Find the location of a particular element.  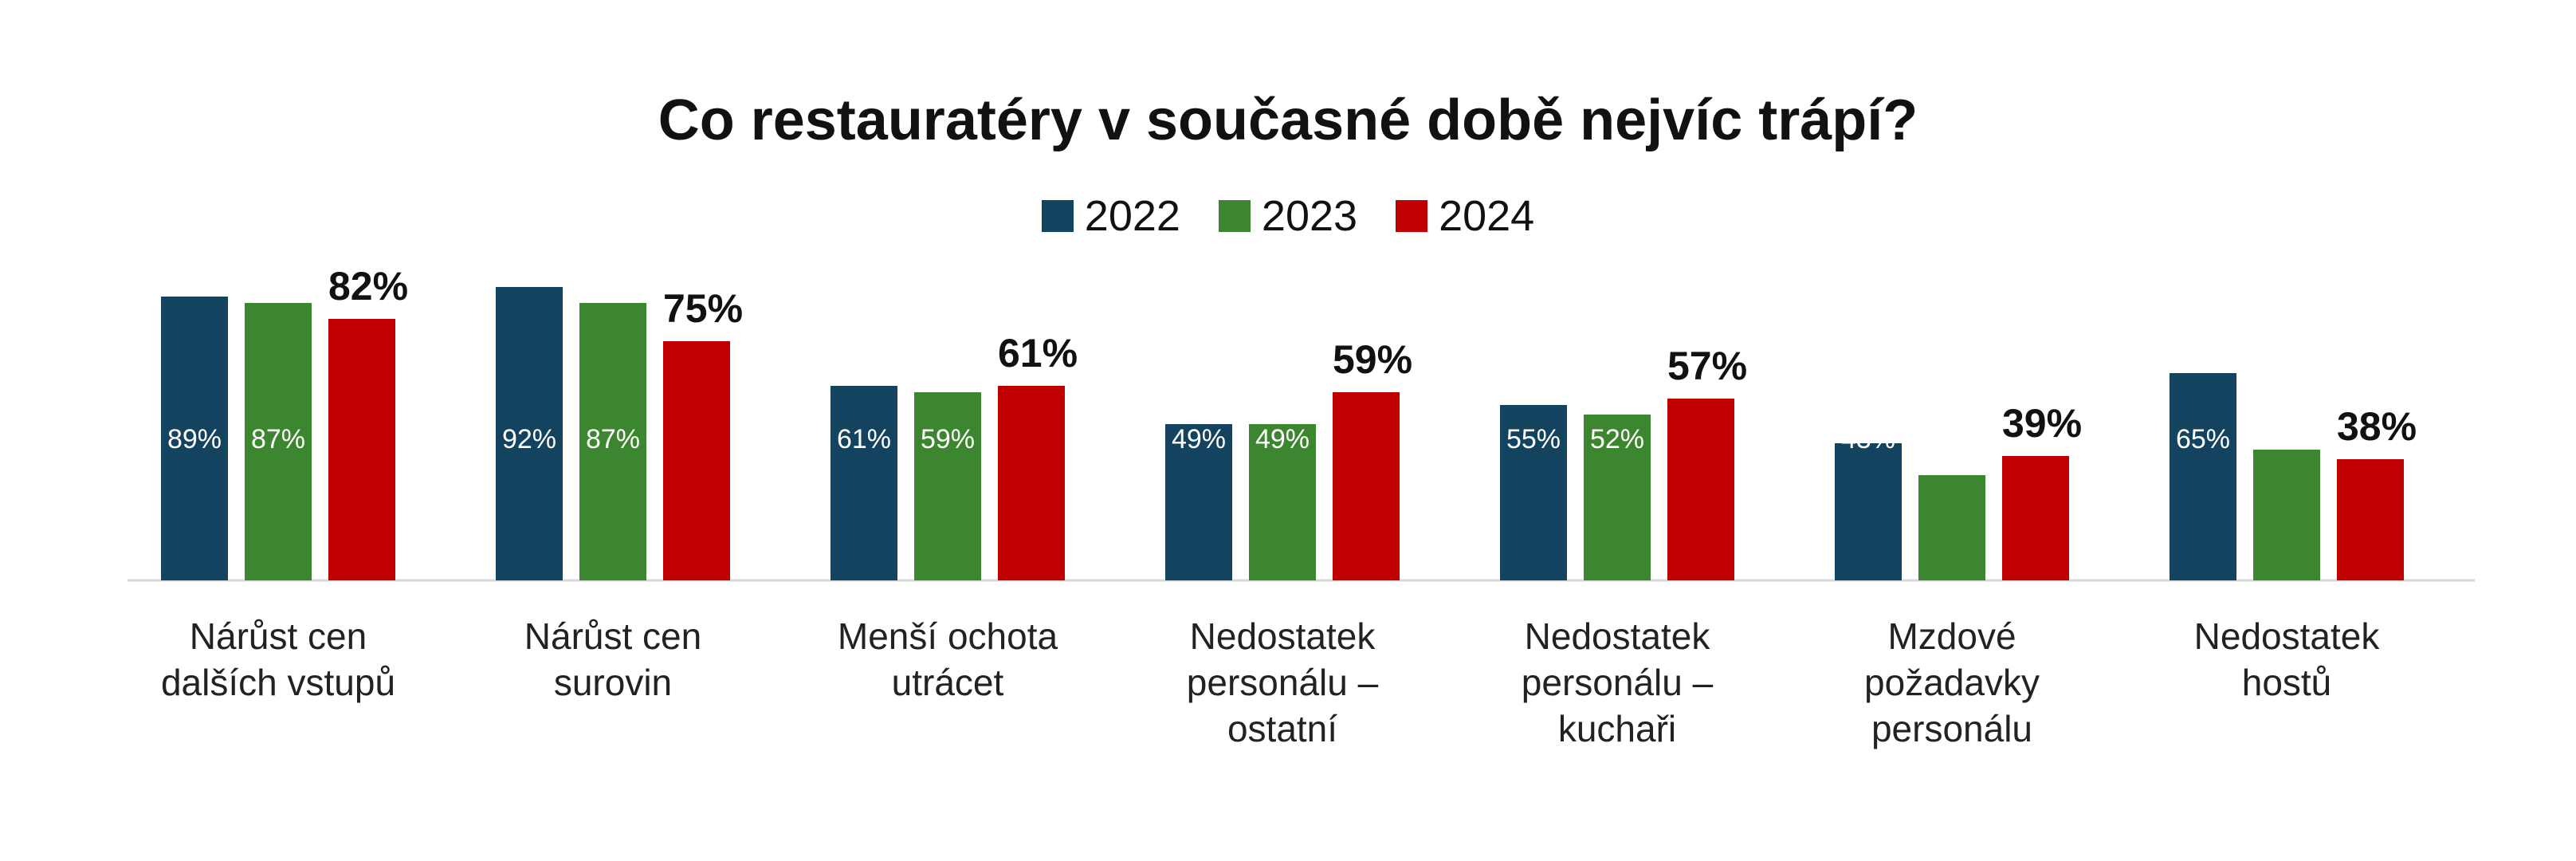

category-label-line: dalších vstupů is located at coordinates (278, 682).